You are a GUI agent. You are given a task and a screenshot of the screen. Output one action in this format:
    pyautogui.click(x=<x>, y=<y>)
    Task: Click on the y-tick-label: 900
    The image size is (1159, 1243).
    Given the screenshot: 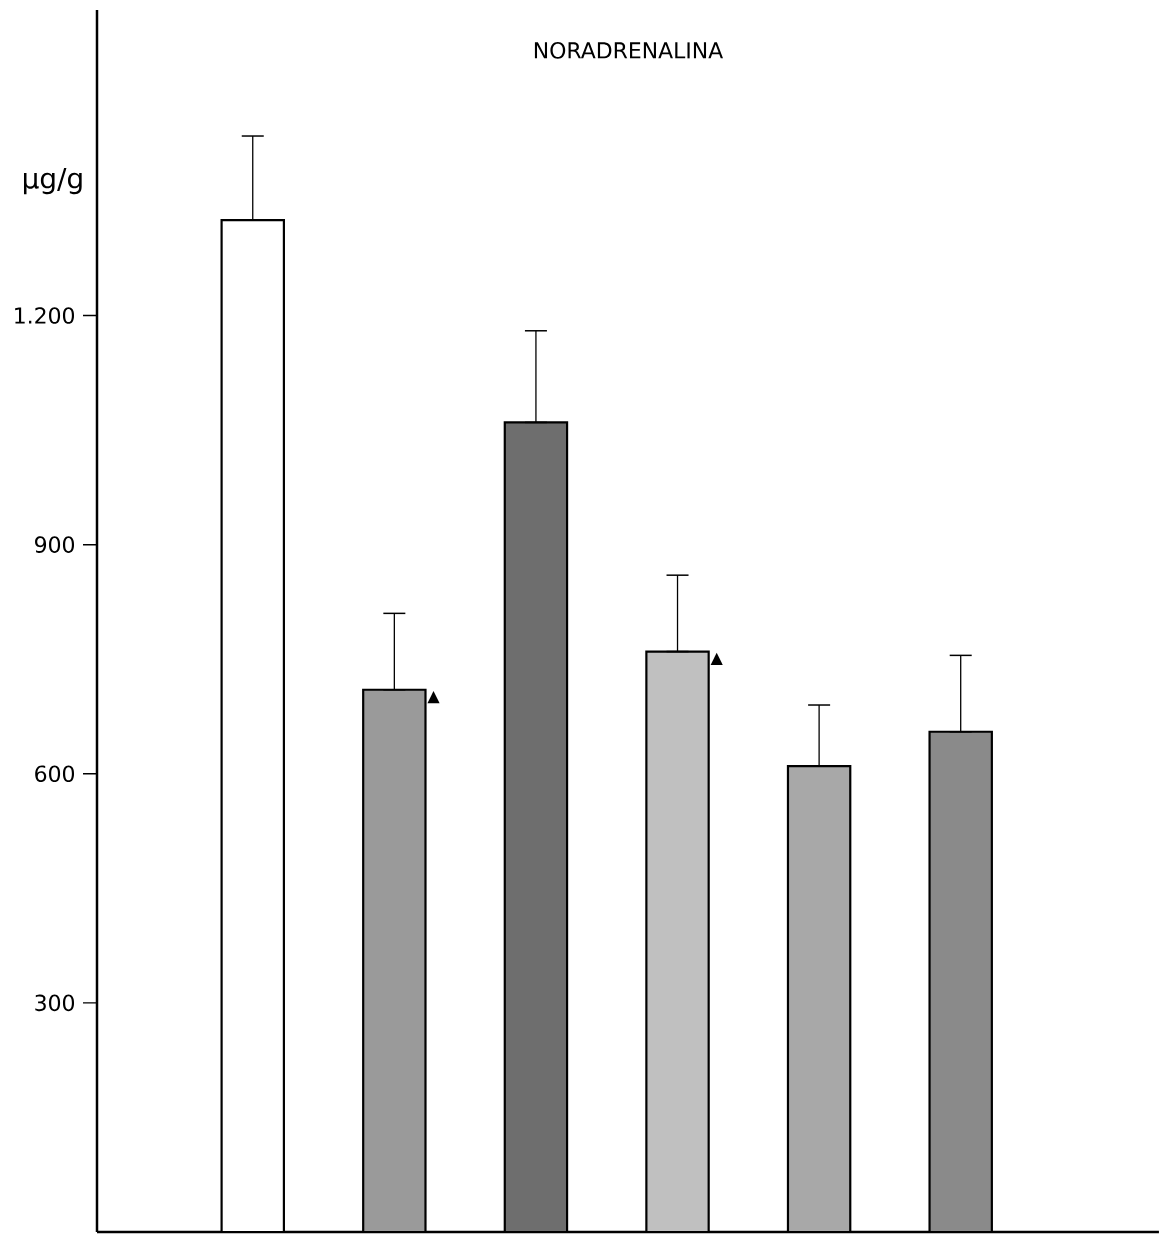 What is the action you would take?
    pyautogui.click(x=55, y=544)
    